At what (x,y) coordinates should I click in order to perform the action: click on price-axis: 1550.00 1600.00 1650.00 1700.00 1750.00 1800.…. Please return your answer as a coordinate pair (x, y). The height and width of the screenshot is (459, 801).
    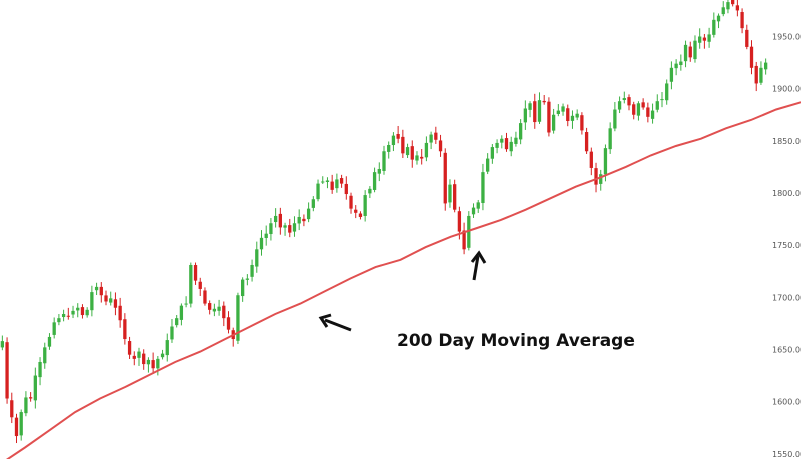
    Looking at the image, I should click on (786, 246).